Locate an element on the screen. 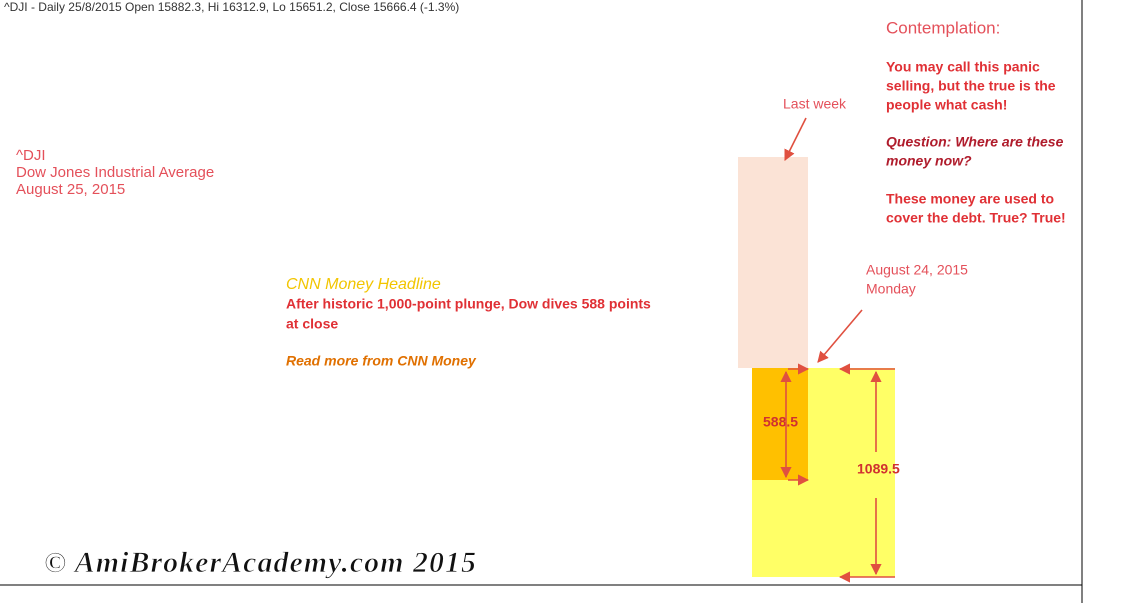 The width and height of the screenshot is (1142, 603). contemplation-line: You may call this panic is located at coordinates (963, 67).